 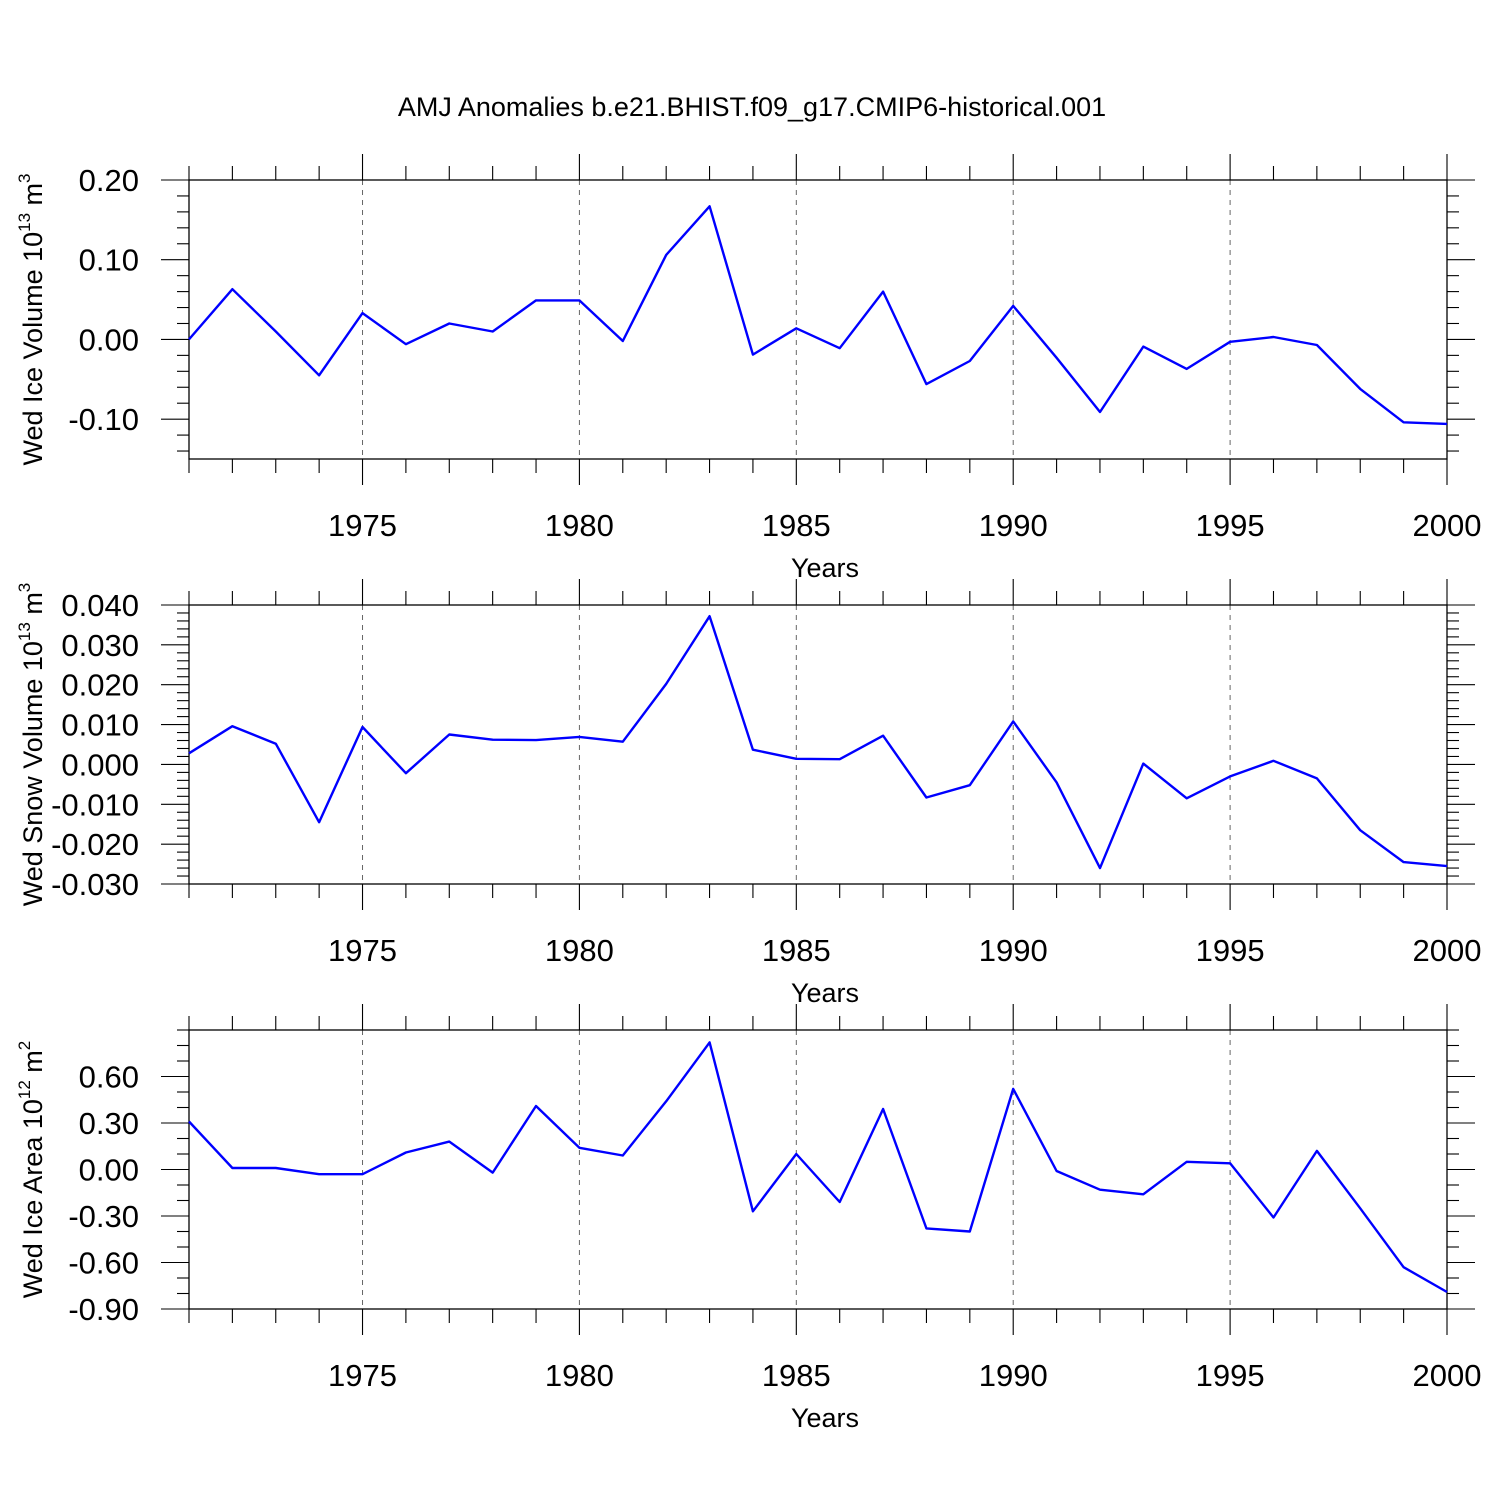 I want to click on y-tick-label: -0.10, so click(x=103, y=419).